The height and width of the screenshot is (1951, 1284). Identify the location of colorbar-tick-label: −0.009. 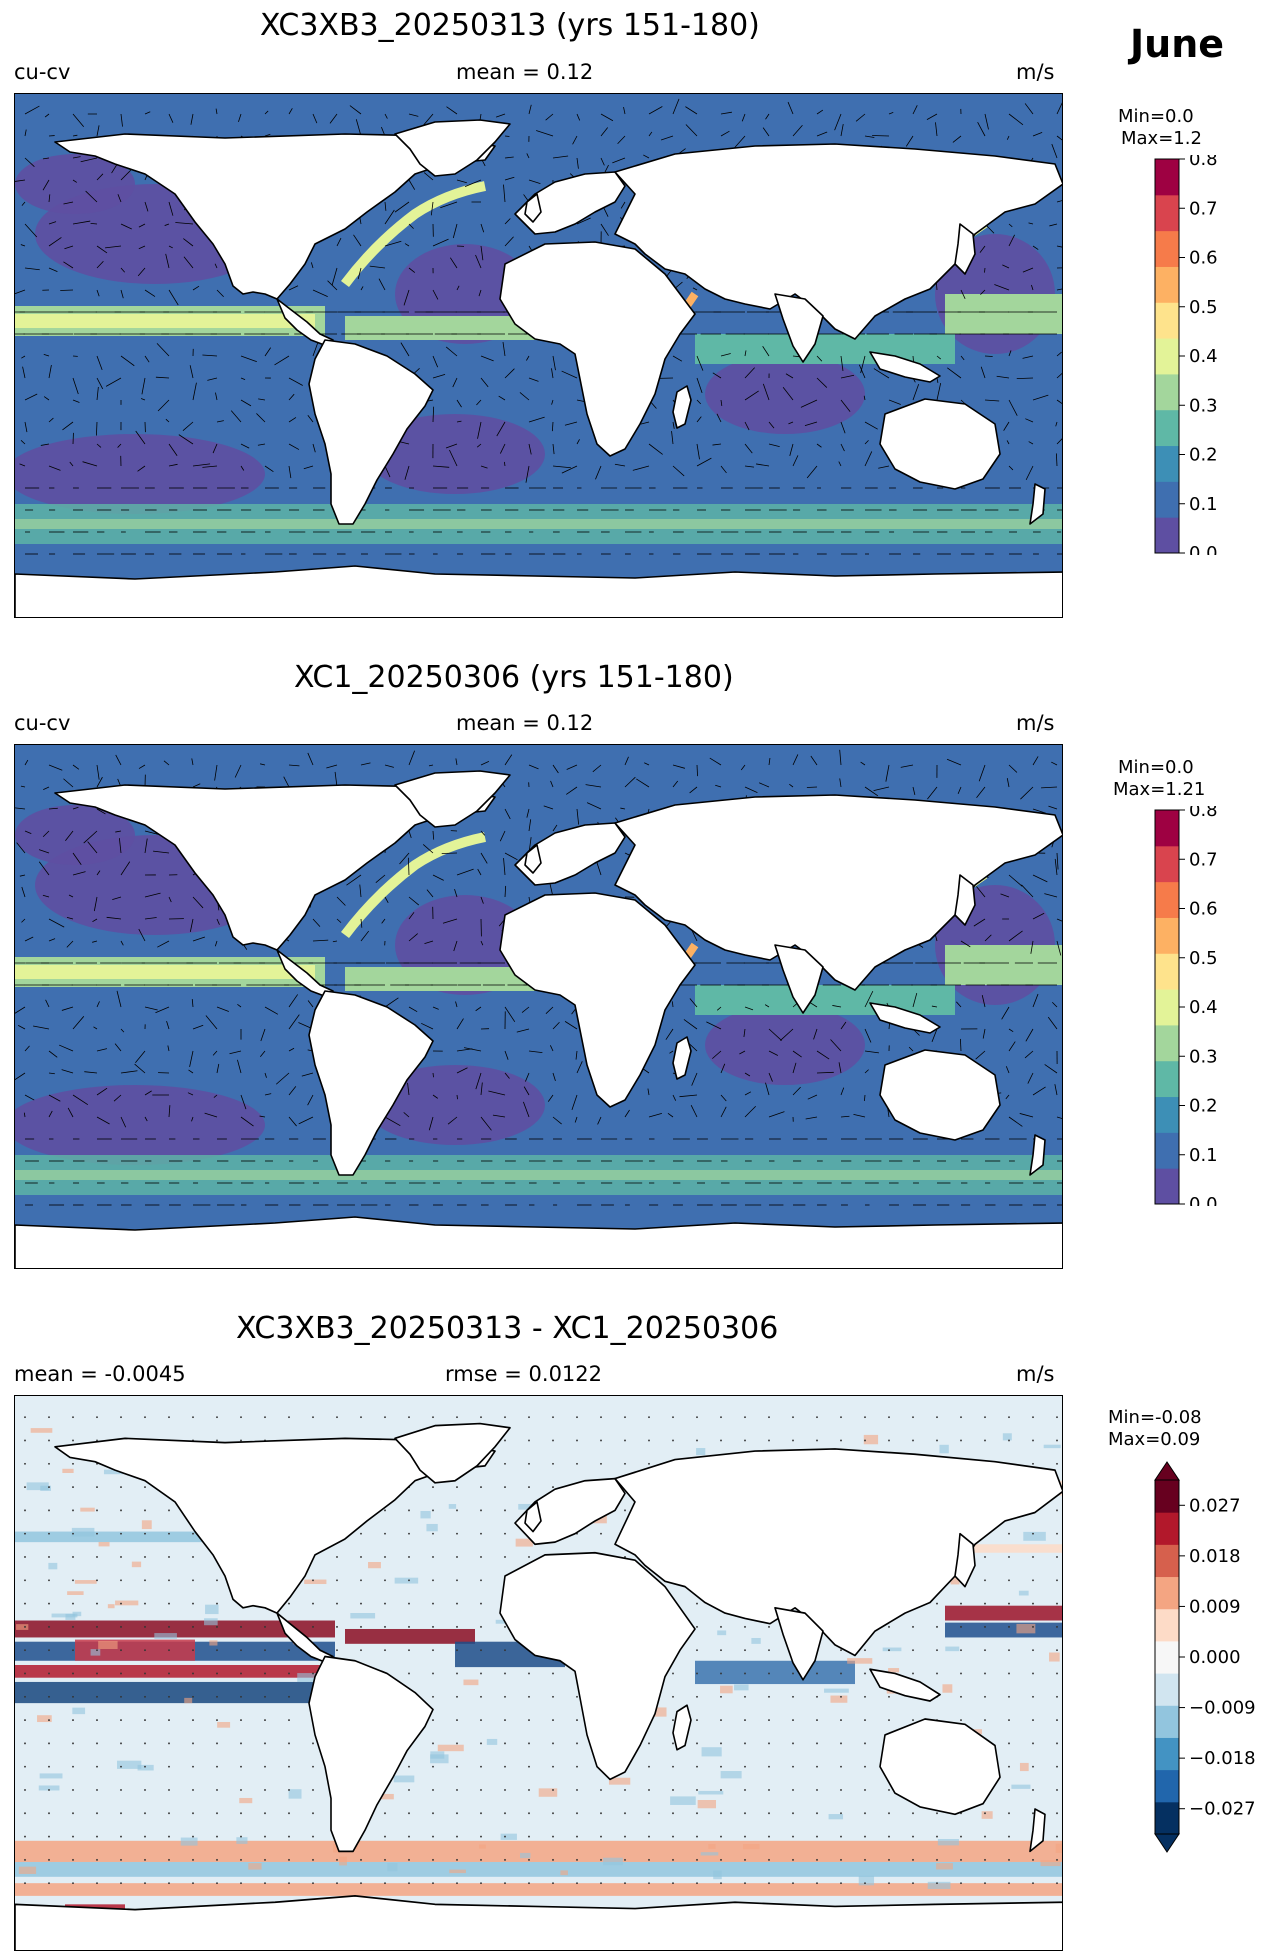
(1222, 1708).